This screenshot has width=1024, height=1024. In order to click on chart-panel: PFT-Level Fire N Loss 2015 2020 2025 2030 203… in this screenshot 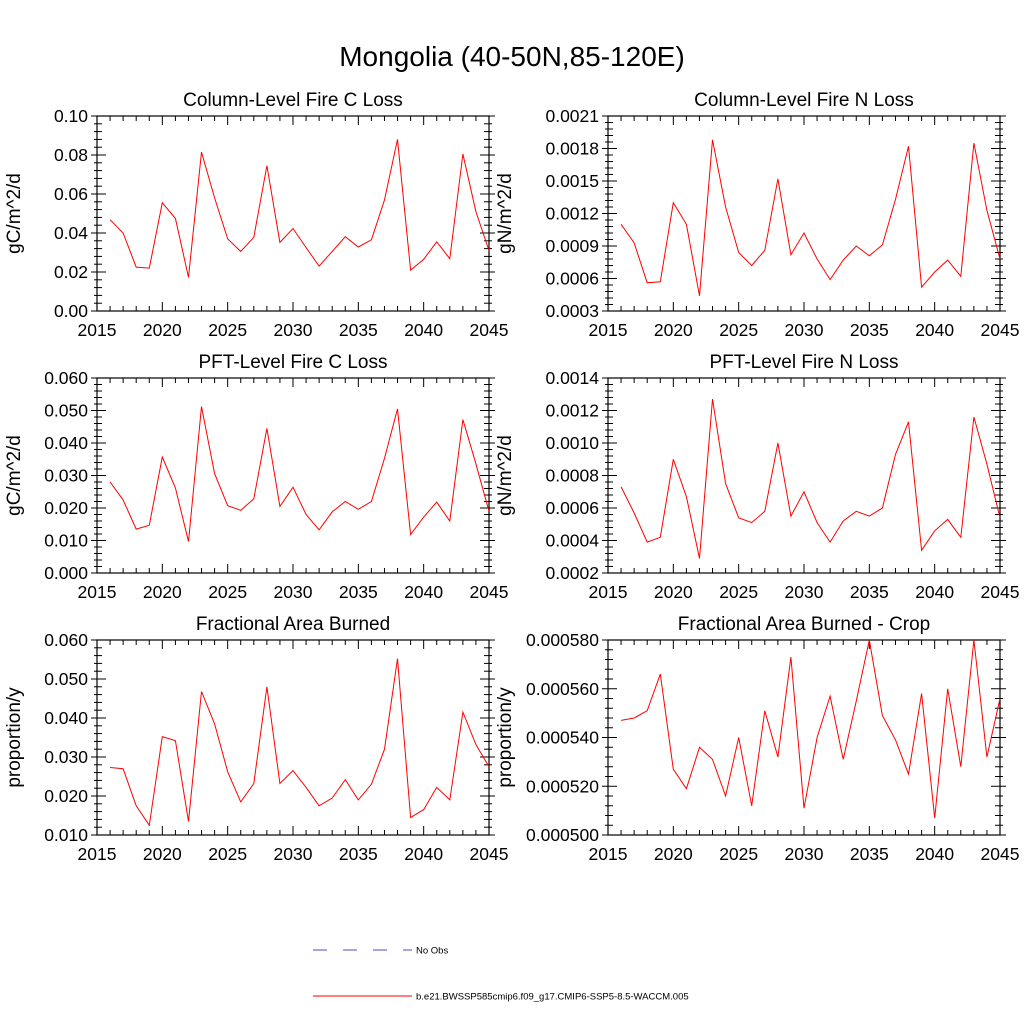, I will do `click(757, 477)`.